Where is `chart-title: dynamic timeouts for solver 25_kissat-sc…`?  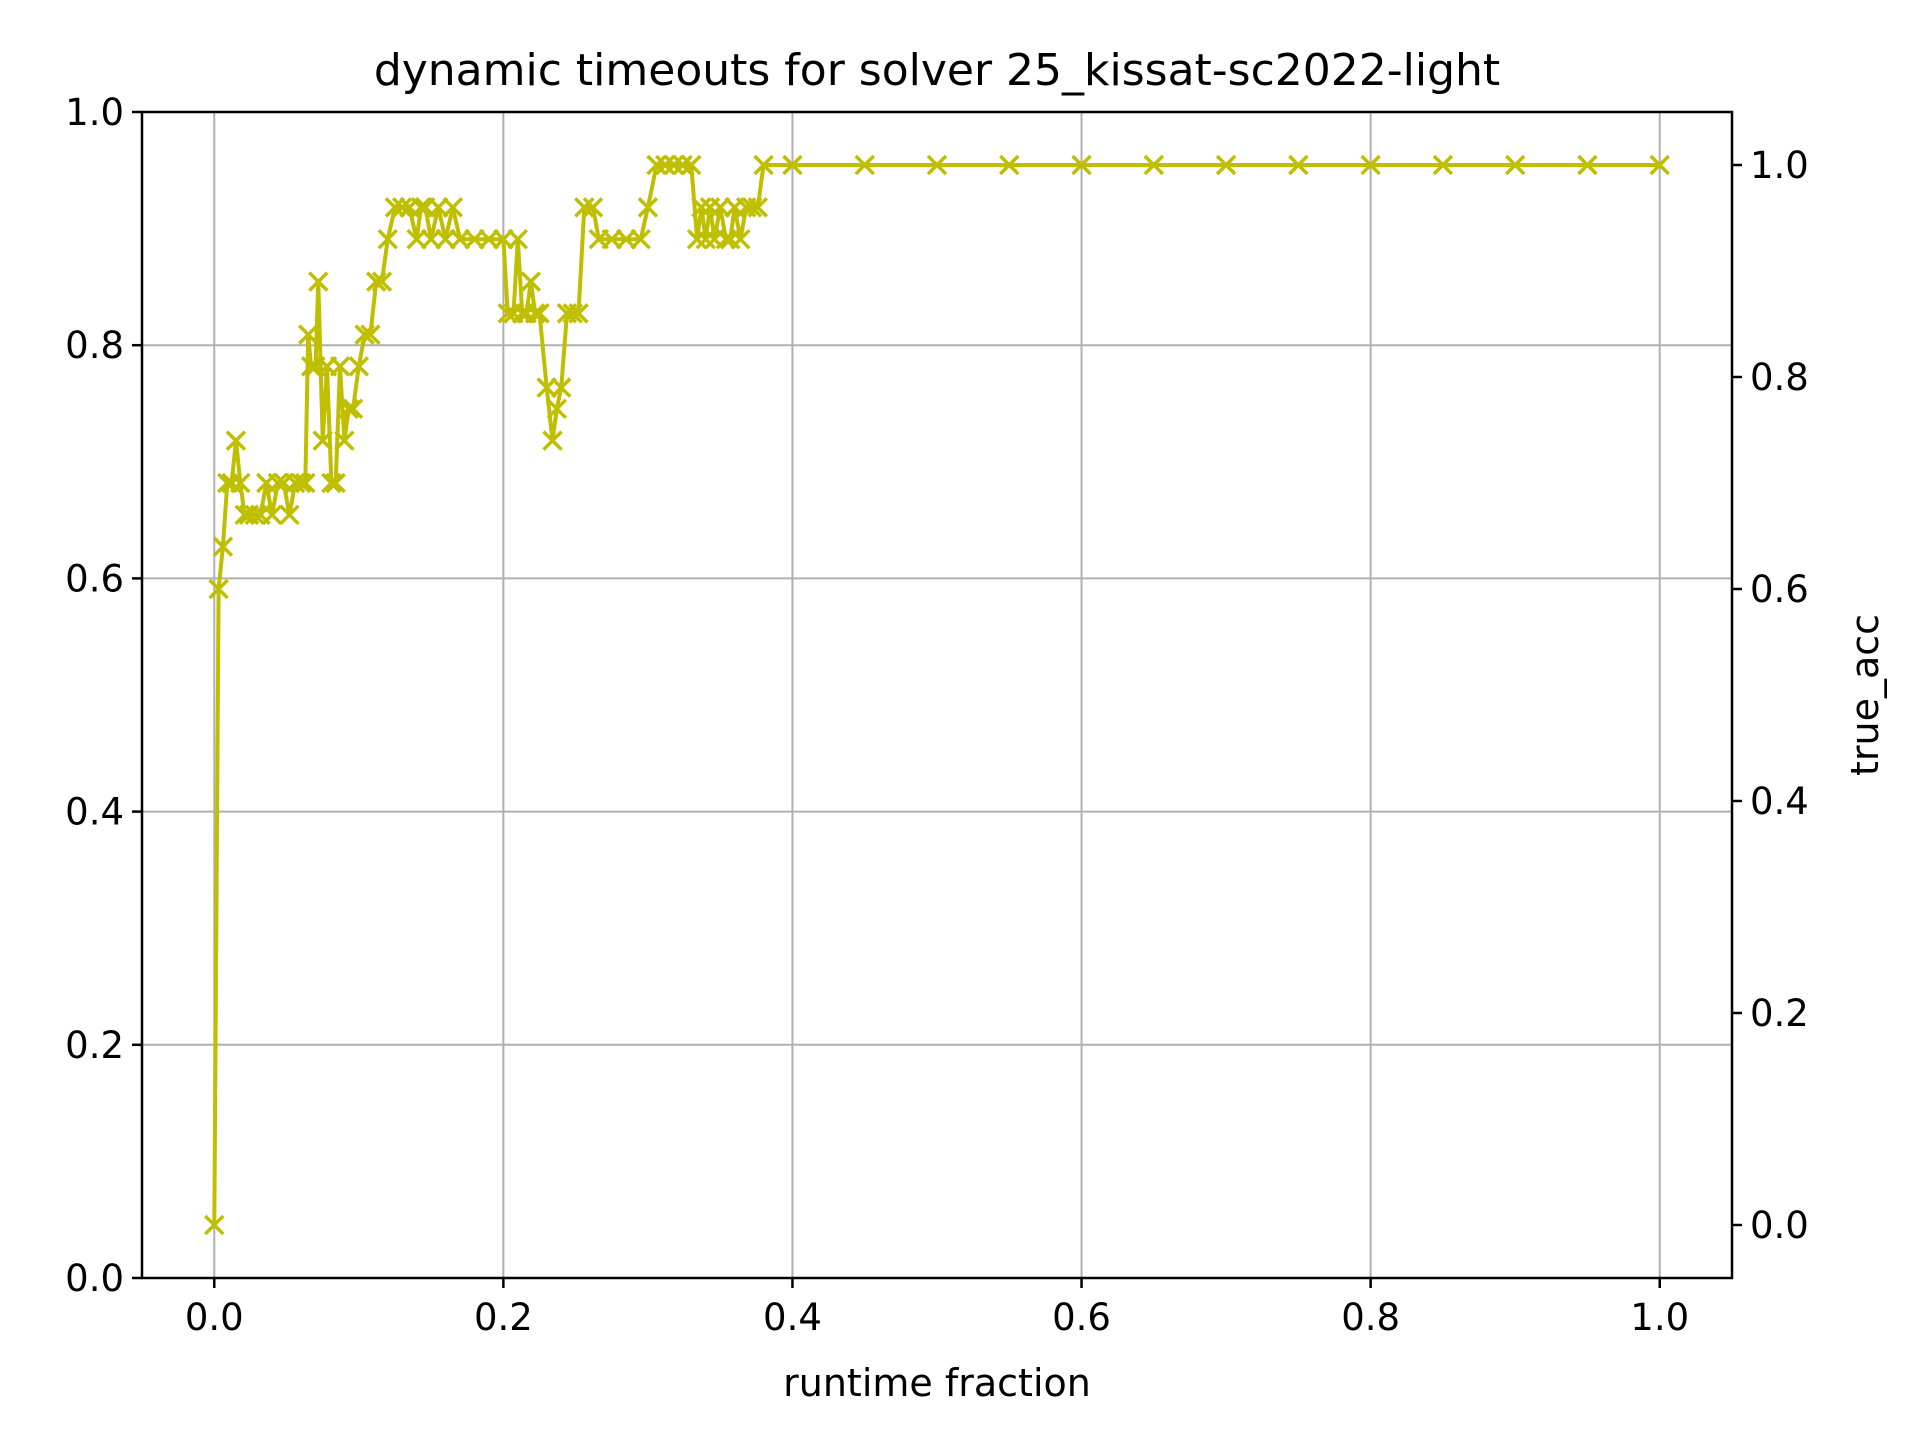
chart-title: dynamic timeouts for solver 25_kissat-sc… is located at coordinates (937, 70).